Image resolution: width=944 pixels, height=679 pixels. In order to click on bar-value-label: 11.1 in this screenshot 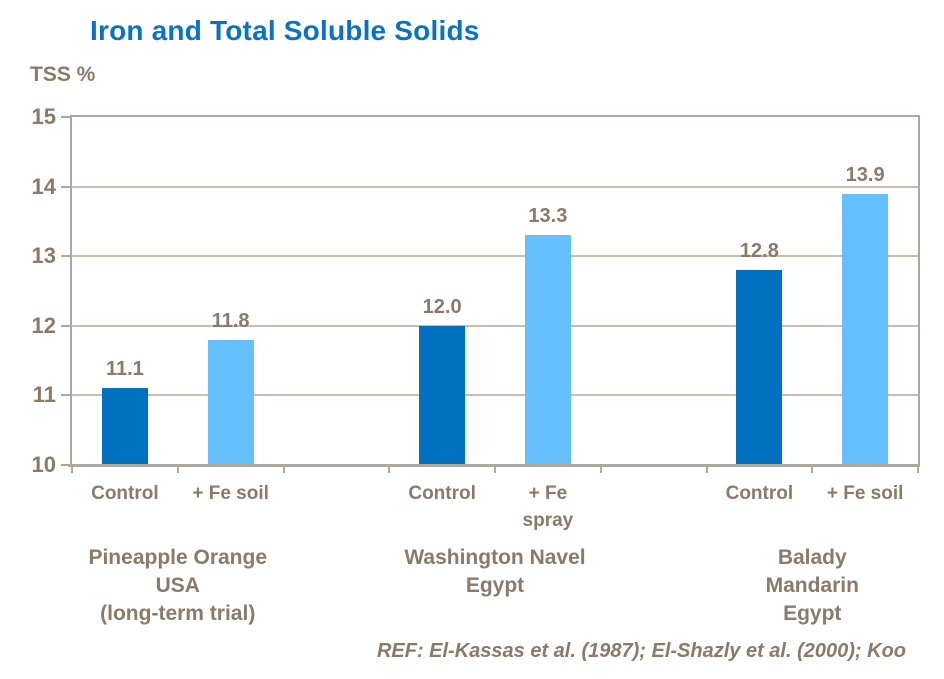, I will do `click(124, 369)`.